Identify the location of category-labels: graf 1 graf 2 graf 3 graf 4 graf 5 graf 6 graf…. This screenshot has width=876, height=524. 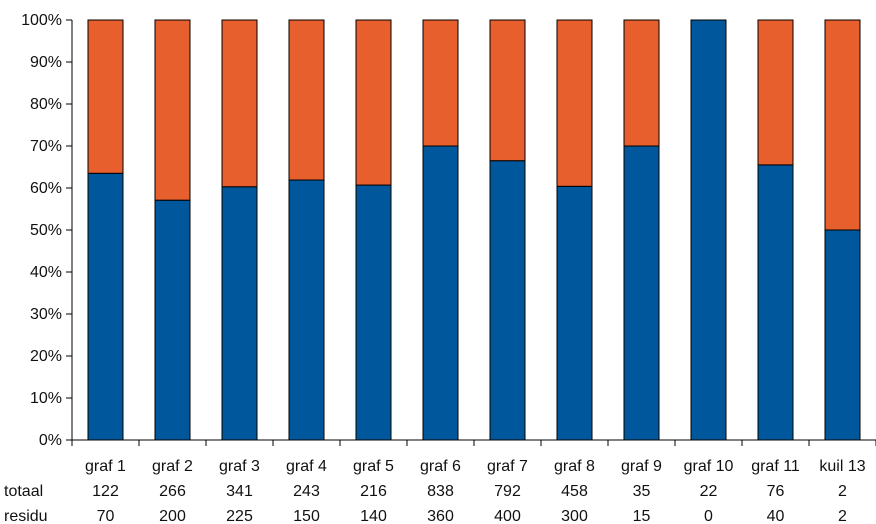
(475, 466).